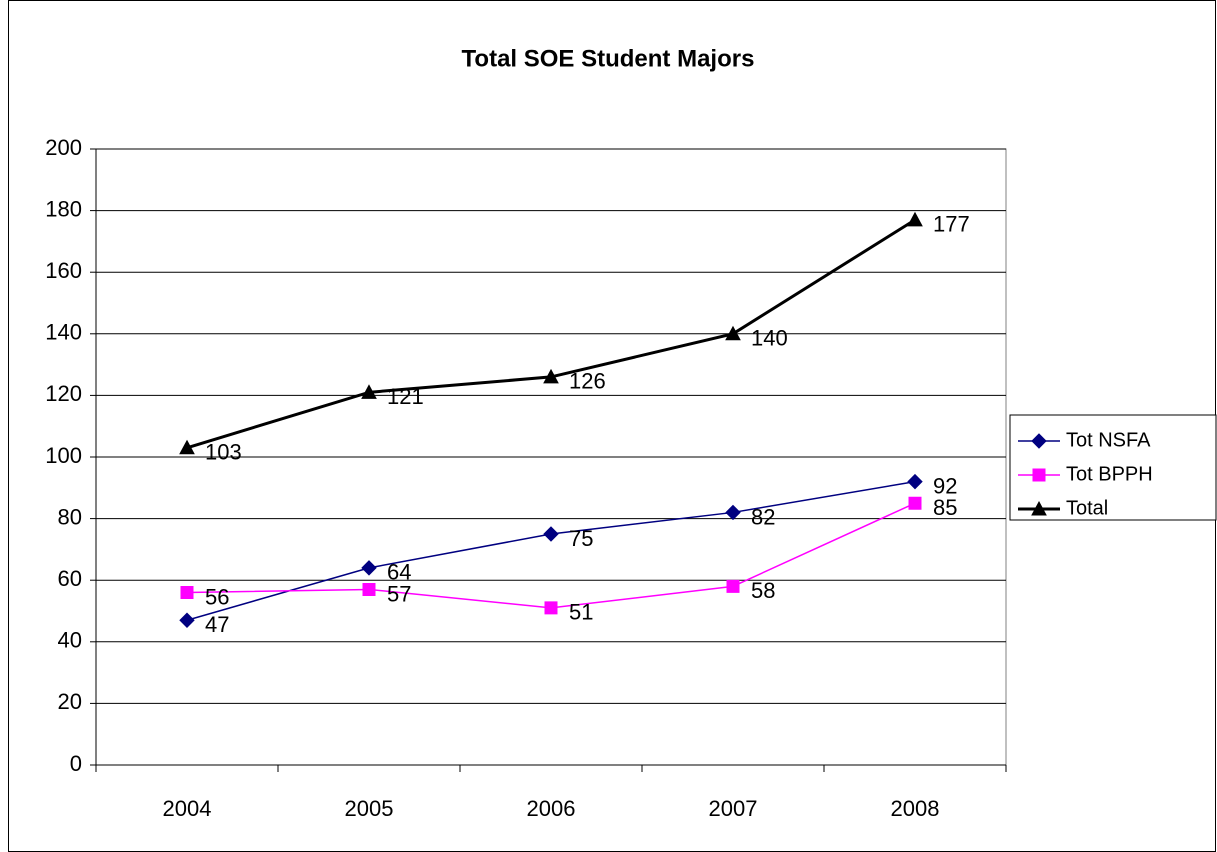 The width and height of the screenshot is (1217, 852). What do you see at coordinates (733, 808) in the screenshot?
I see `x-tick-label: 2007` at bounding box center [733, 808].